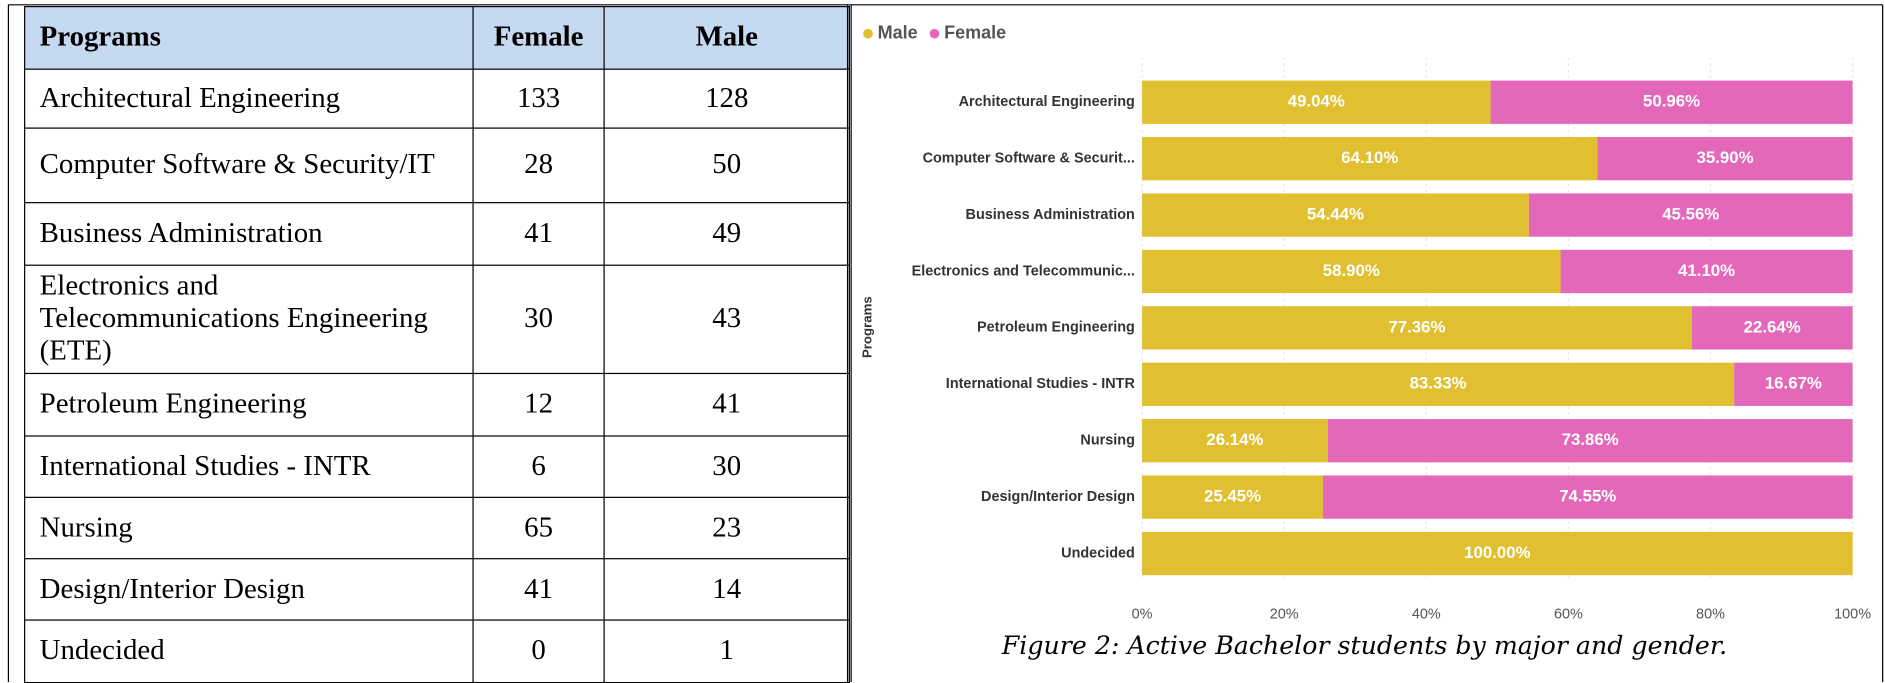 Image resolution: width=1885 pixels, height=683 pixels. I want to click on data-label: 25.45%, so click(1232, 496).